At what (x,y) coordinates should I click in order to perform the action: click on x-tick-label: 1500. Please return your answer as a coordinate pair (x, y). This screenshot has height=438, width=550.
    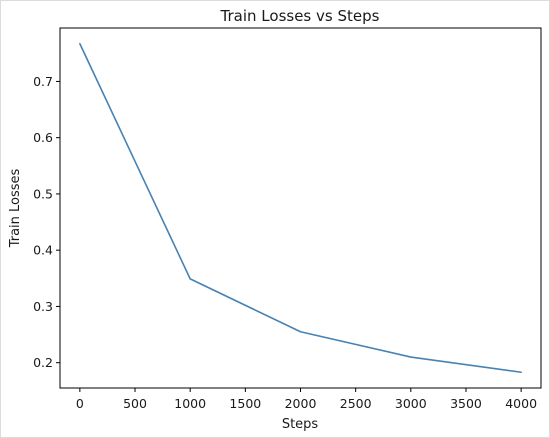
    Looking at the image, I should click on (245, 403).